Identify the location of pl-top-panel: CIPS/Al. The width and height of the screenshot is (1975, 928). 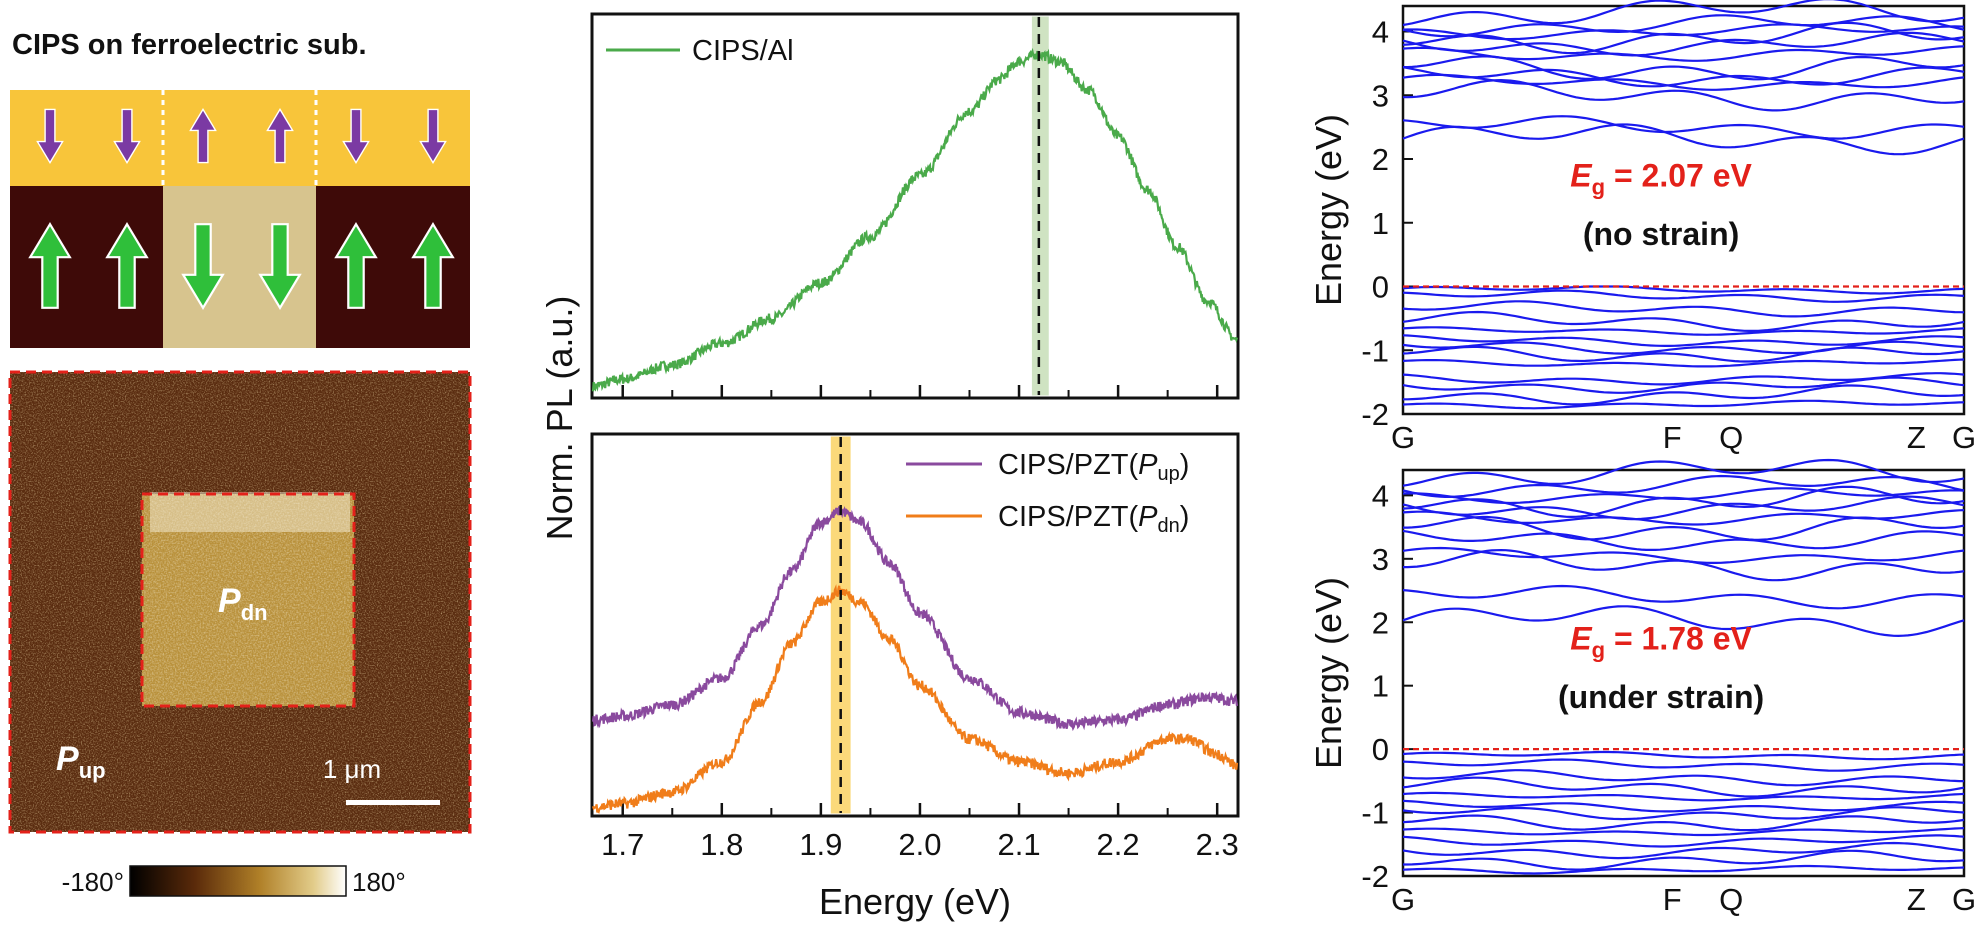
(915, 206).